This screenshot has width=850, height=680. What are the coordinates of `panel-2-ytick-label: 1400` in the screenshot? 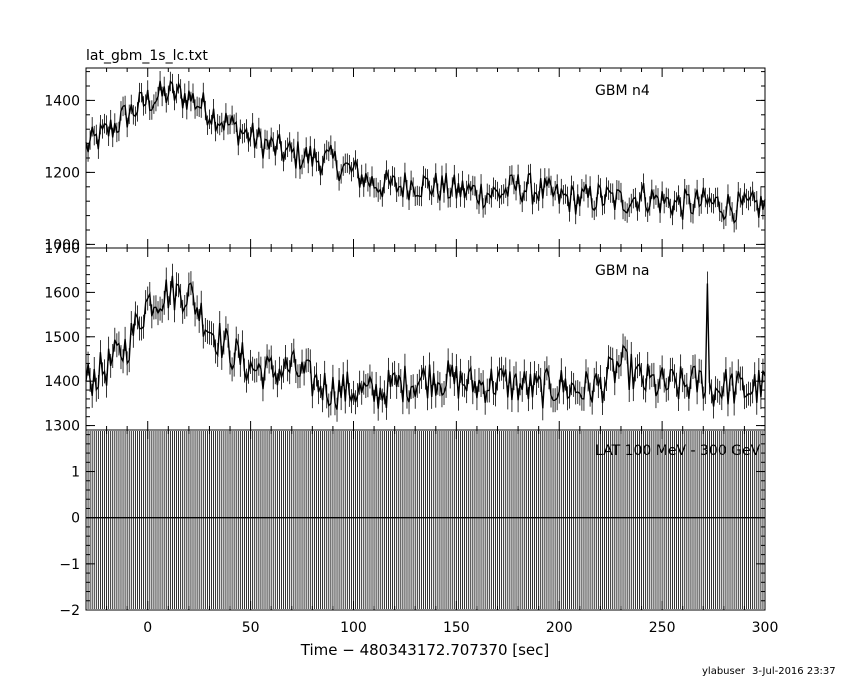 It's located at (62, 382).